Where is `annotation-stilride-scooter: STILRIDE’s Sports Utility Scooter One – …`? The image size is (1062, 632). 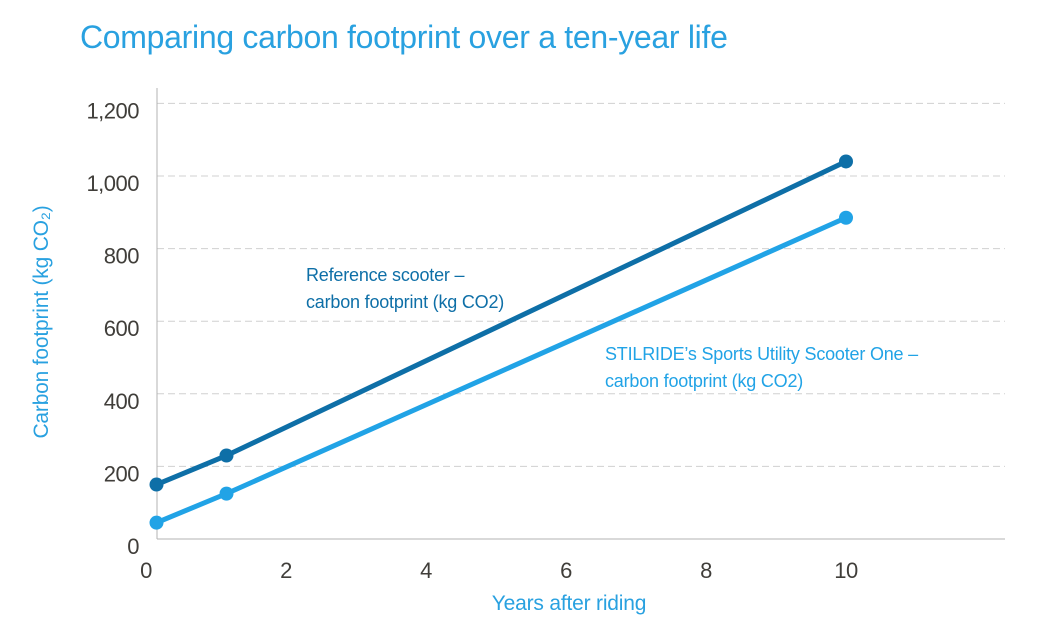
annotation-stilride-scooter: STILRIDE’s Sports Utility Scooter One – … is located at coordinates (761, 368).